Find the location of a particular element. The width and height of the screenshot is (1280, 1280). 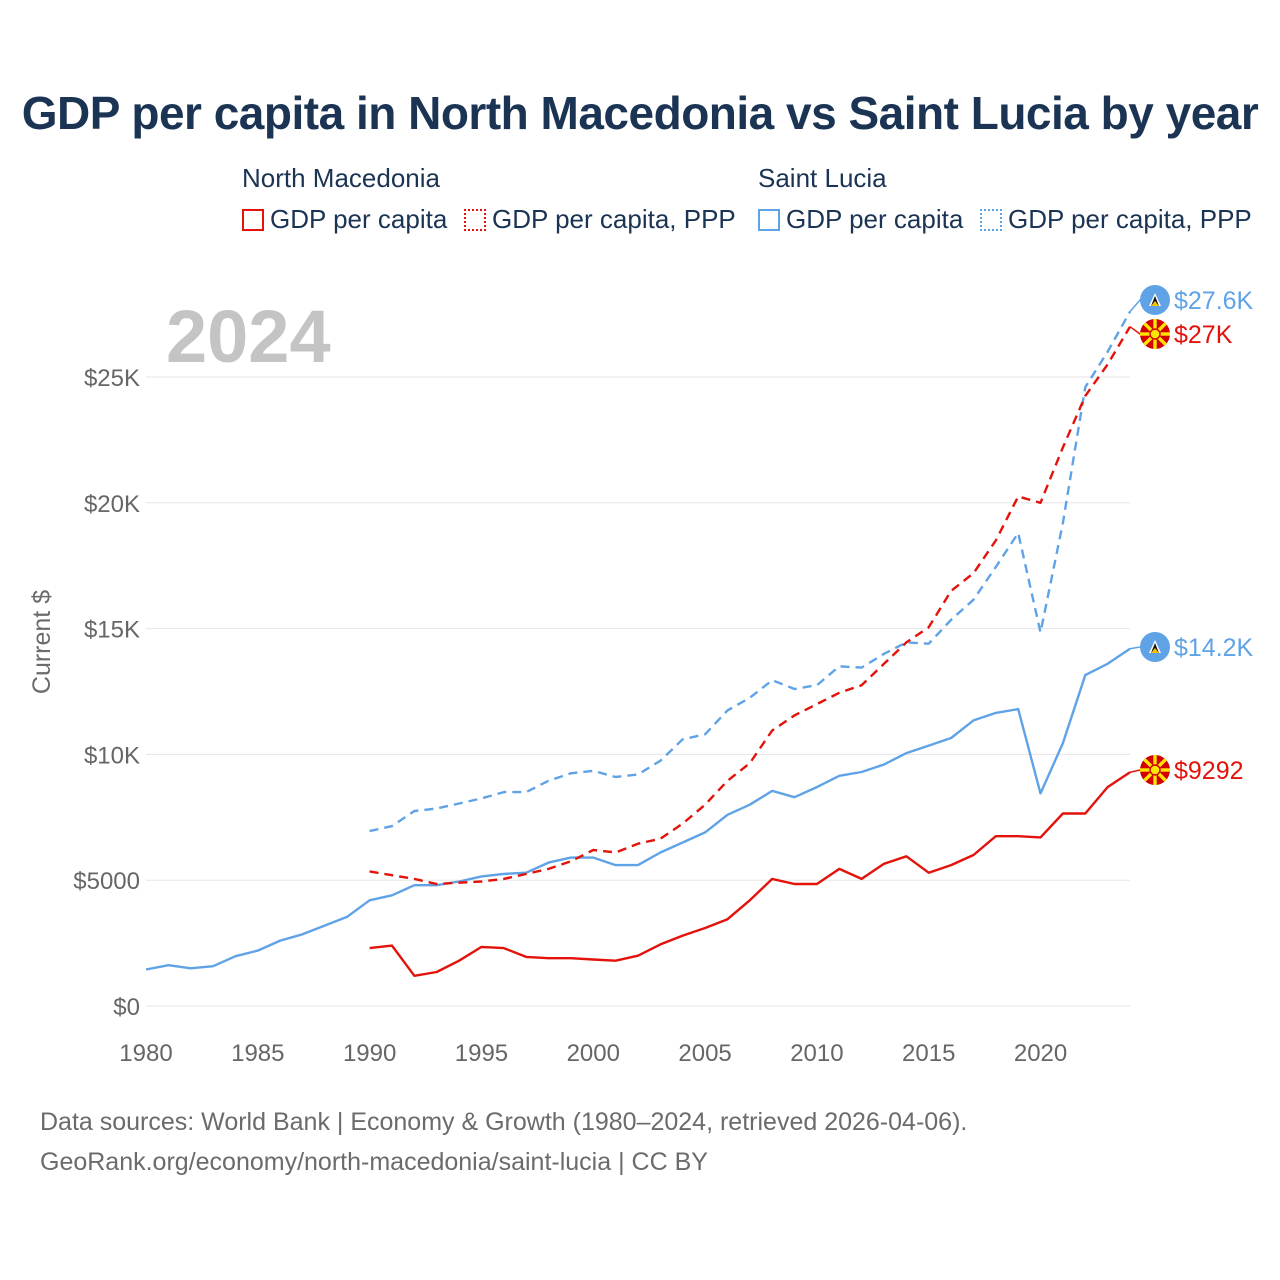

legend-item-mk-ppp: GDP per capita, PPP is located at coordinates (600, 219).